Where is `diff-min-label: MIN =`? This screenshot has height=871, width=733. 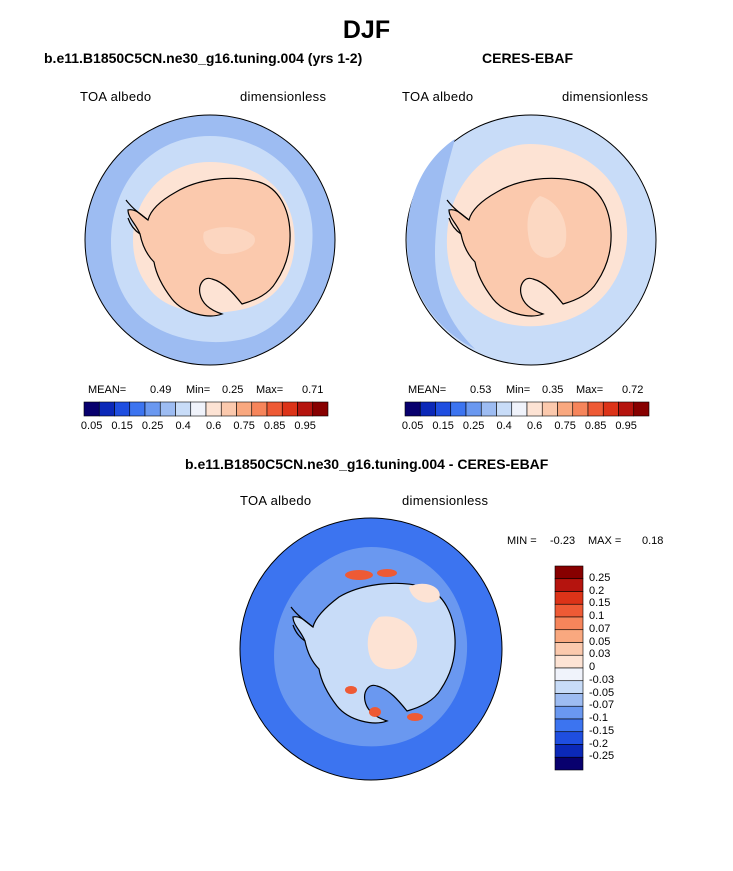 diff-min-label: MIN = is located at coordinates (522, 541).